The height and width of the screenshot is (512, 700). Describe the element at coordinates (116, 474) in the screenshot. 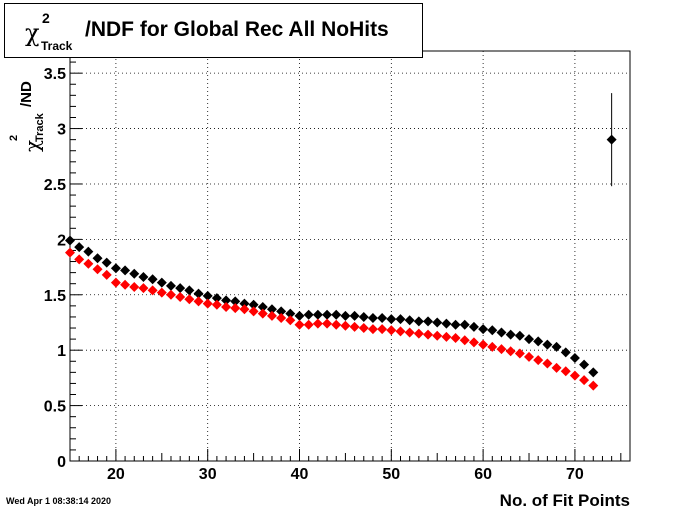

I see `x-tick-label: 20` at that location.